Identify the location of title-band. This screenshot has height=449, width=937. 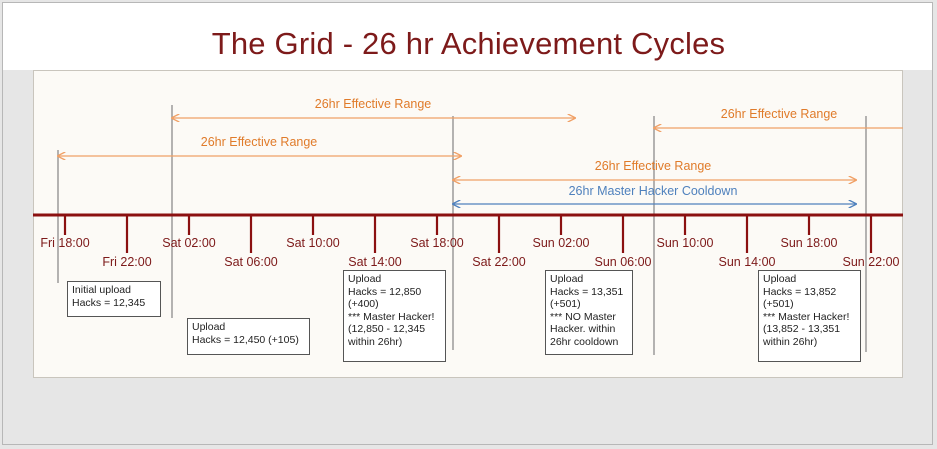
(467, 36).